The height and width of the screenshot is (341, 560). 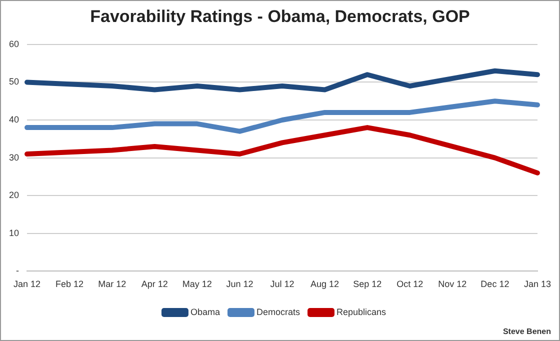 I want to click on y-tick-label: 50, so click(x=14, y=81).